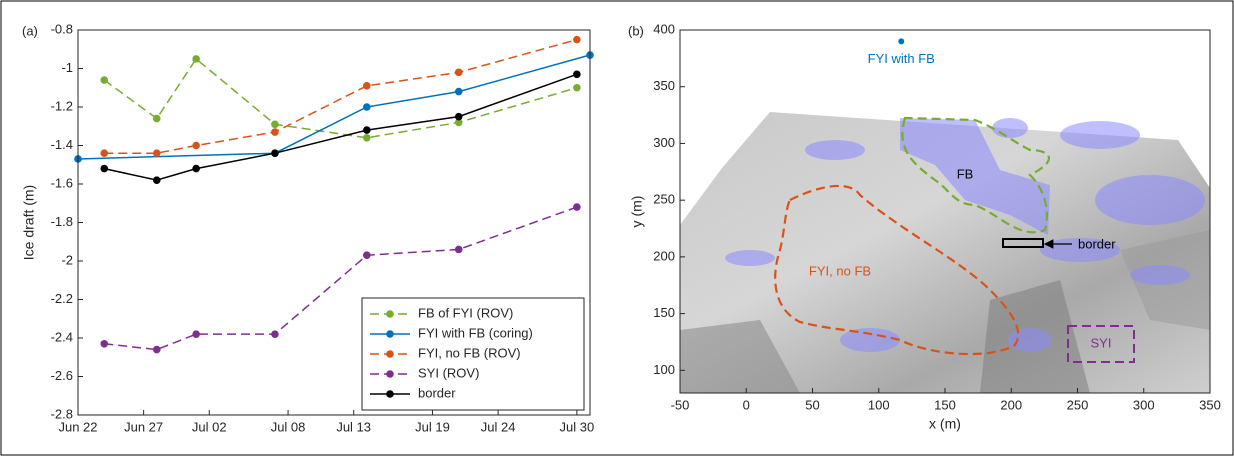  Describe the element at coordinates (664, 199) in the screenshot. I see `y-tick-label: 250` at that location.